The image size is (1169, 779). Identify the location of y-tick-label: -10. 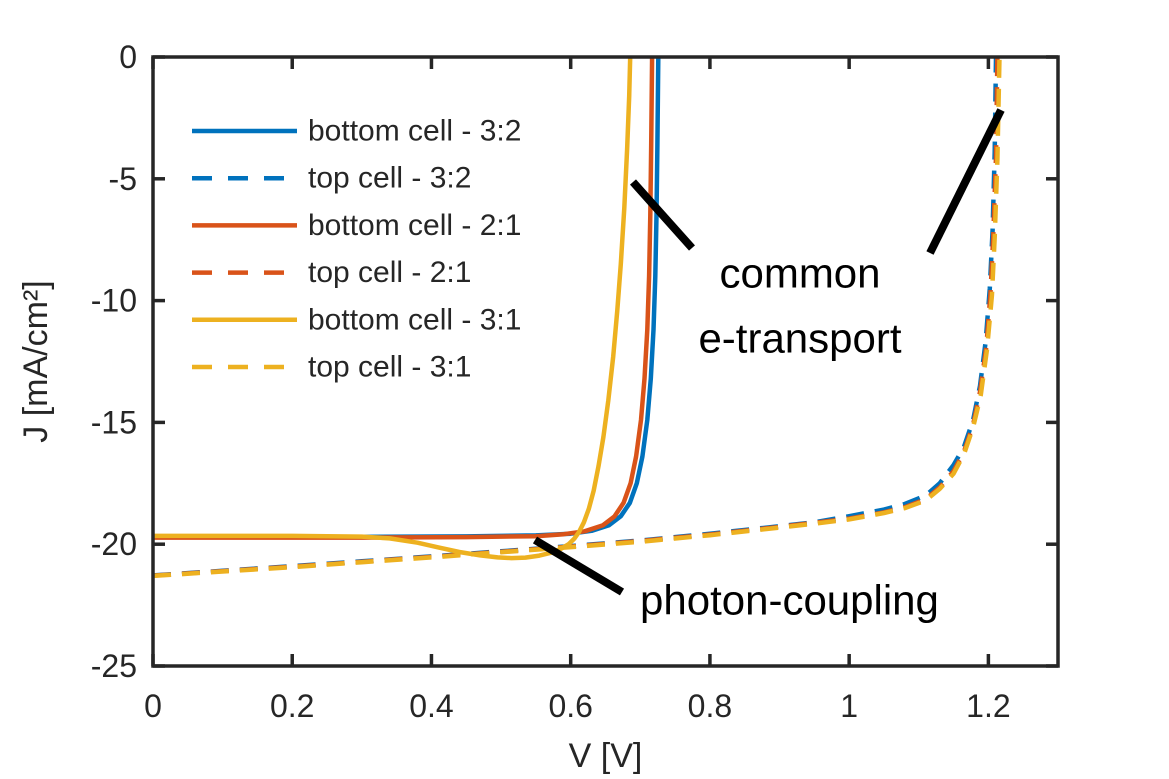
(114, 301).